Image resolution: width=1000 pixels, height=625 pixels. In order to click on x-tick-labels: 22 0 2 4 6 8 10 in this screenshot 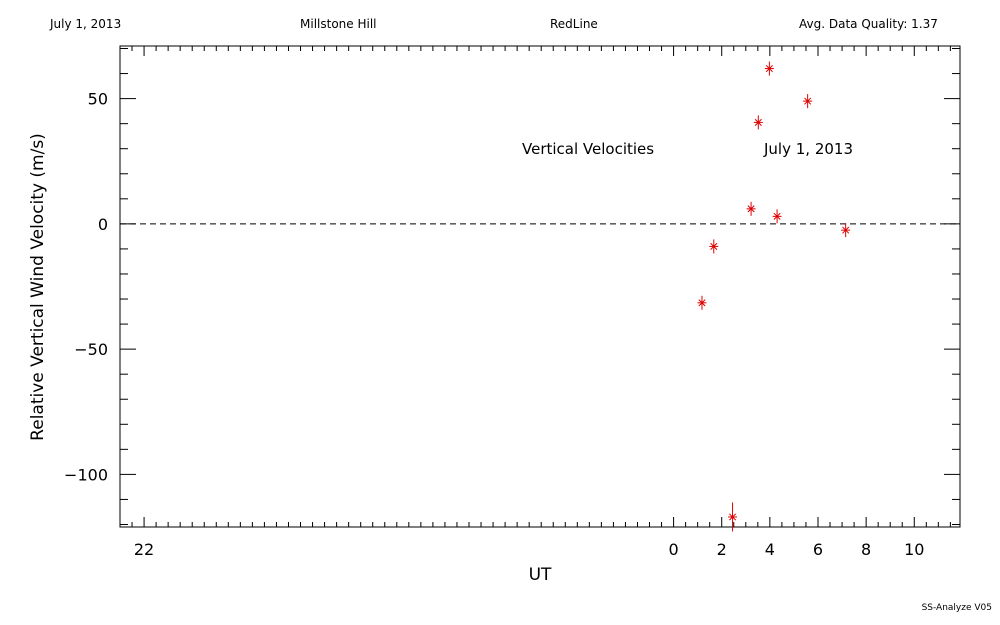, I will do `click(529, 549)`.